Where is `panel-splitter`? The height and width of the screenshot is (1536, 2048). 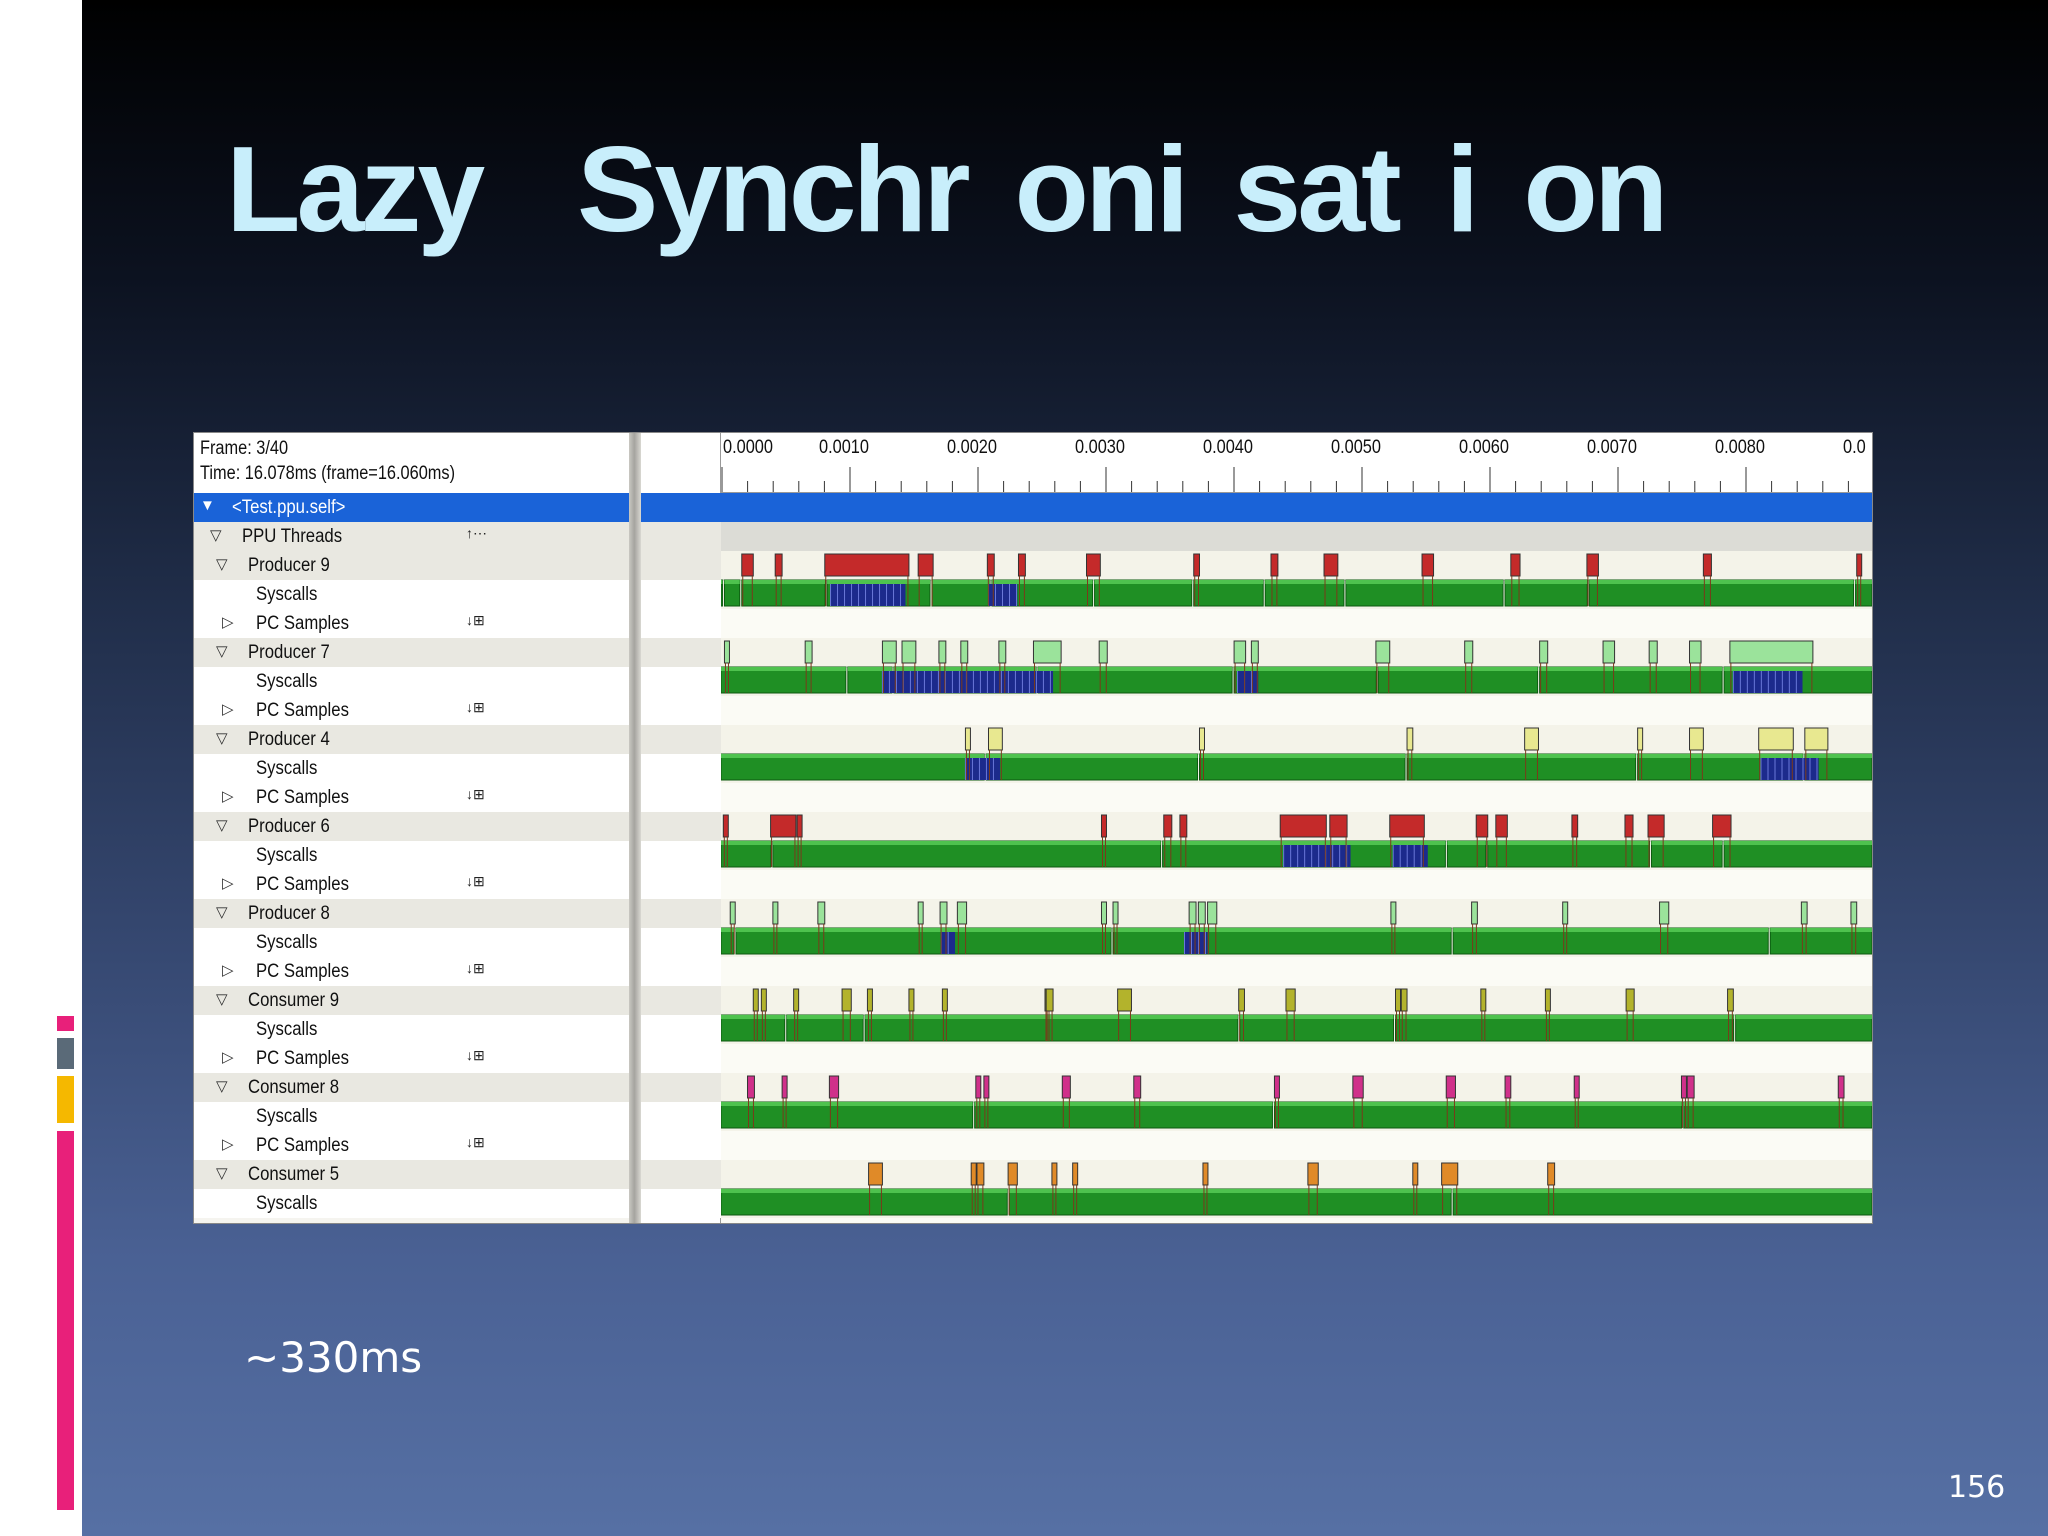
panel-splitter is located at coordinates (635, 828).